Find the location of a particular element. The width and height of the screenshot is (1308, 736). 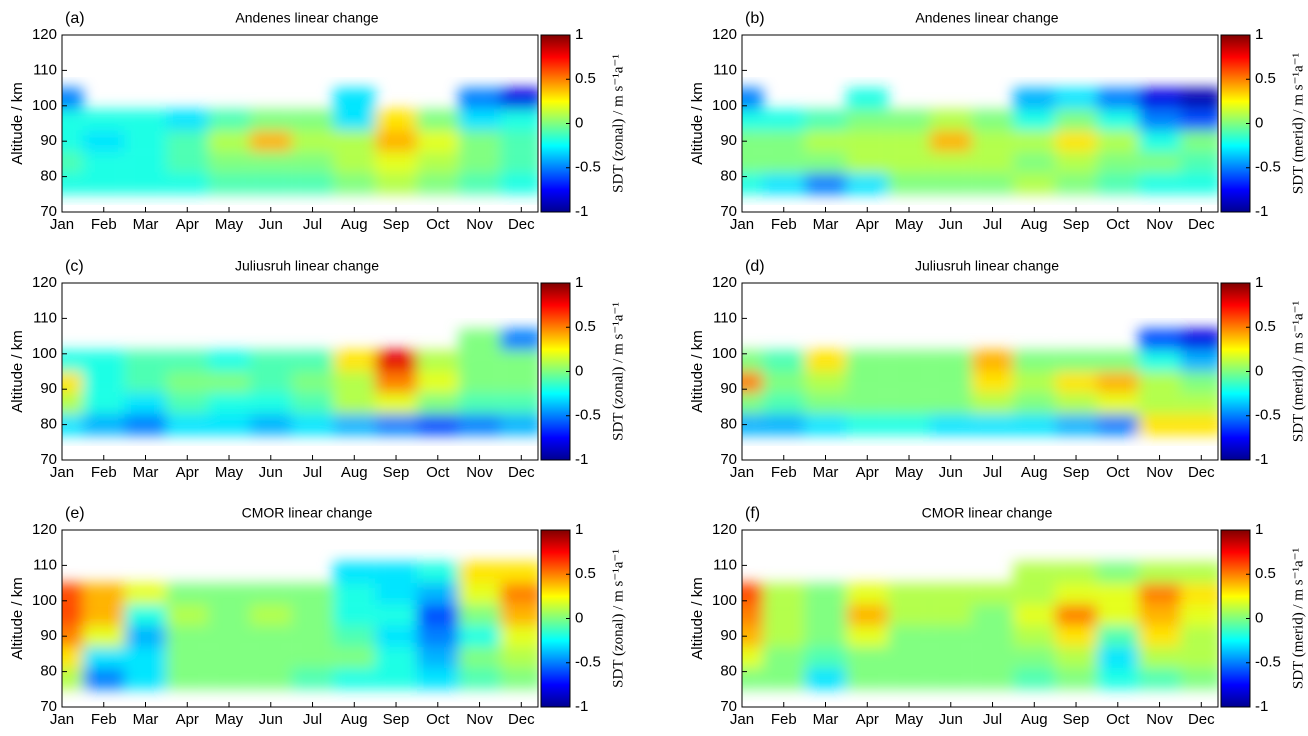

x-tick-label: Dec is located at coordinates (1201, 224).